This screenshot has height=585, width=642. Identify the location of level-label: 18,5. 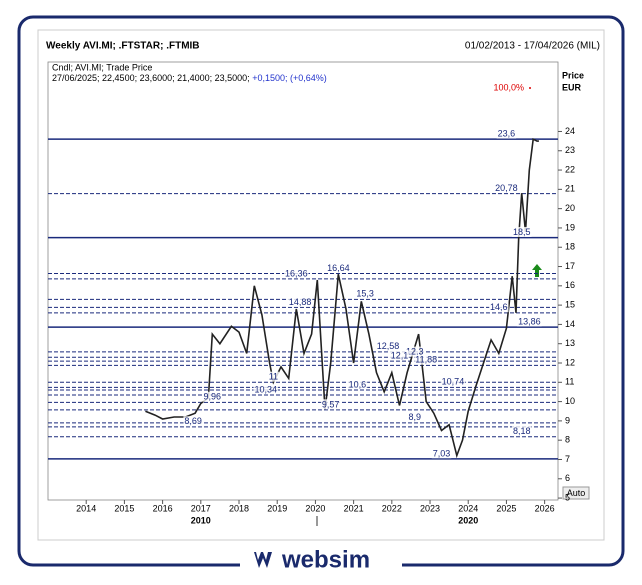
(522, 232).